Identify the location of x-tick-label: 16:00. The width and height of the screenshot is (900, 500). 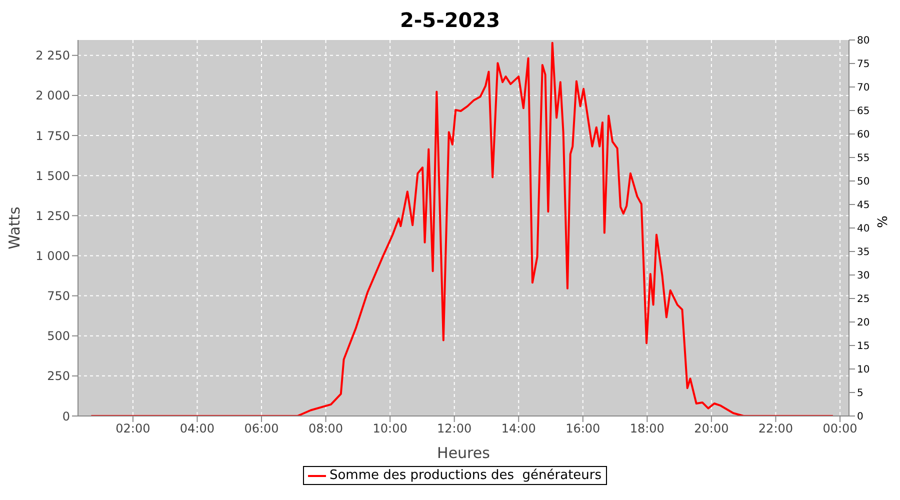
(583, 429).